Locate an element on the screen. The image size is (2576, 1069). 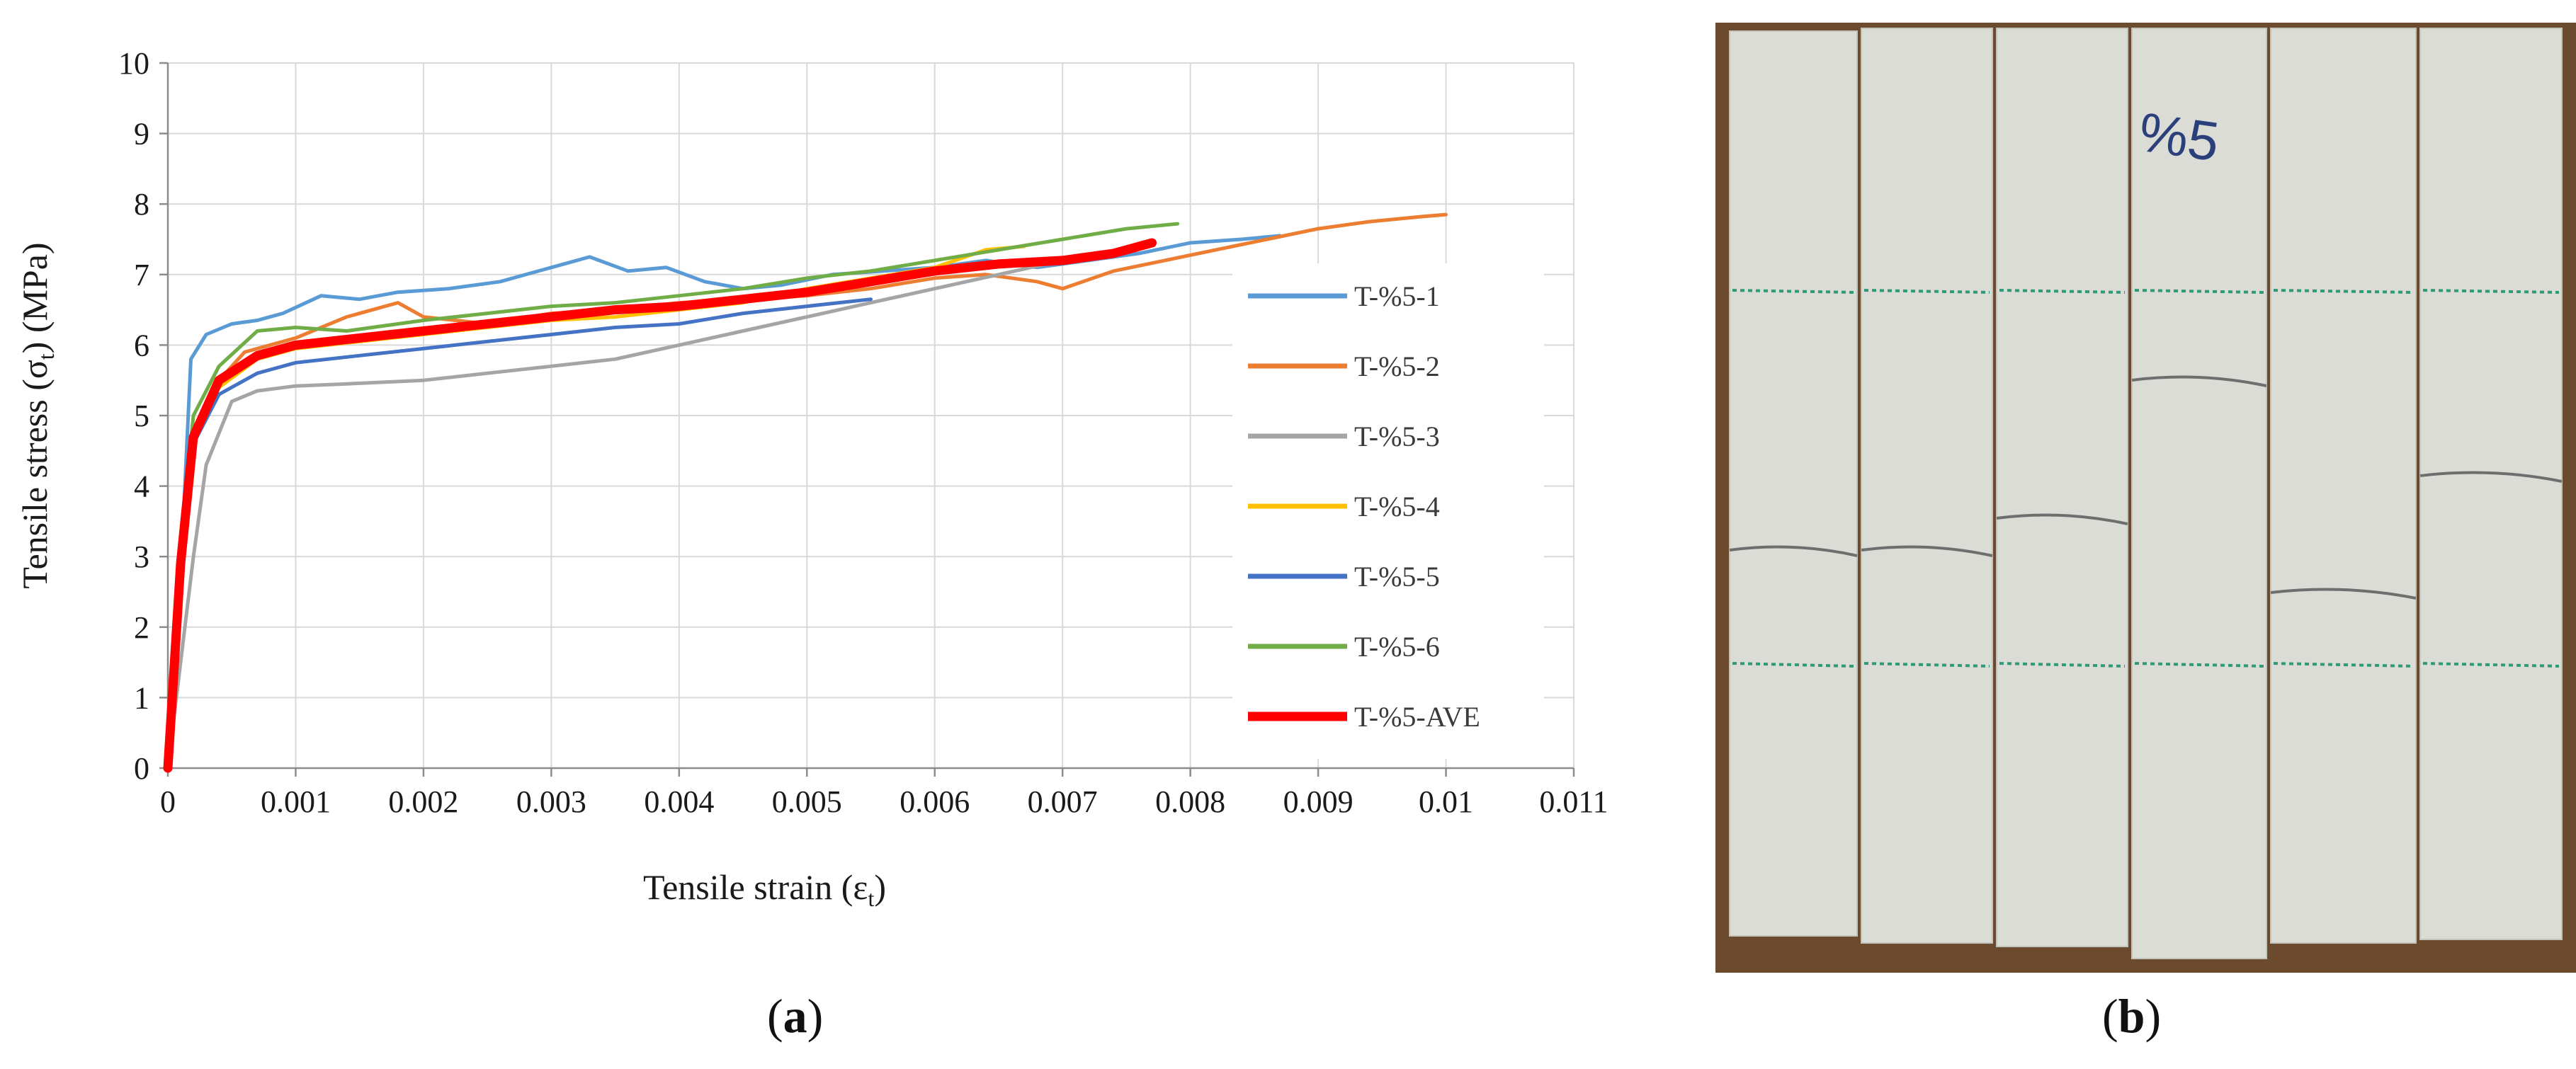
panel-label-a-letter: a is located at coordinates (795, 1016).